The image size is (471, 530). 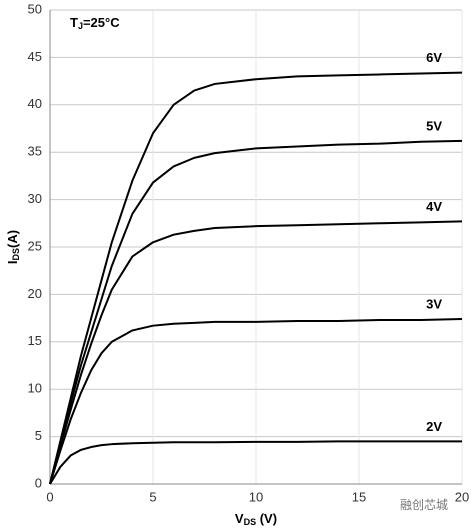 What do you see at coordinates (434, 426) in the screenshot?
I see `series-label: 2V` at bounding box center [434, 426].